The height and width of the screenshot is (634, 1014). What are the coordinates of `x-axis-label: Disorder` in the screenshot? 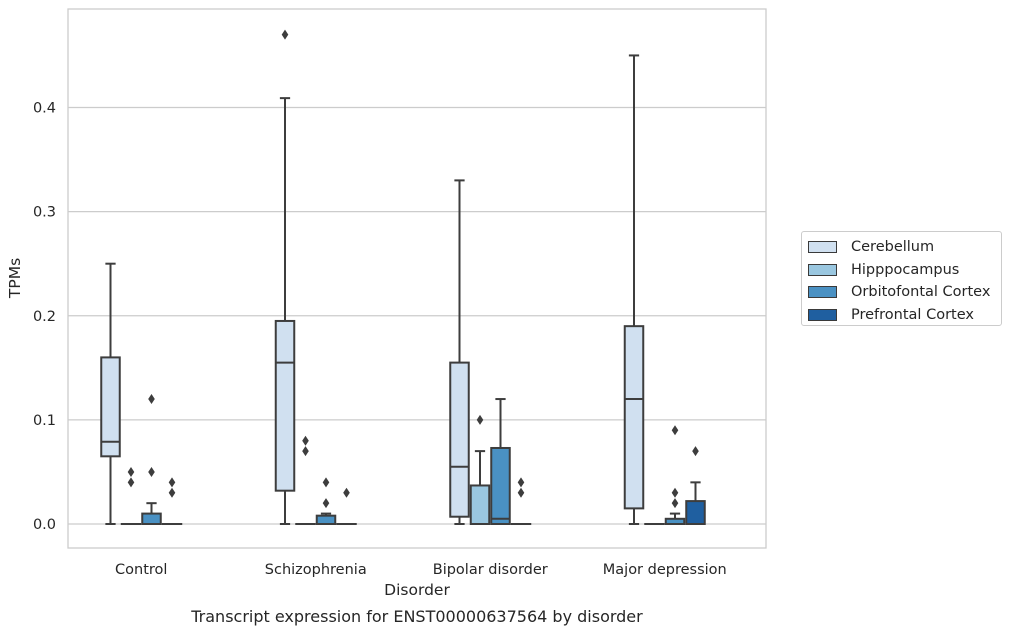 It's located at (417, 590).